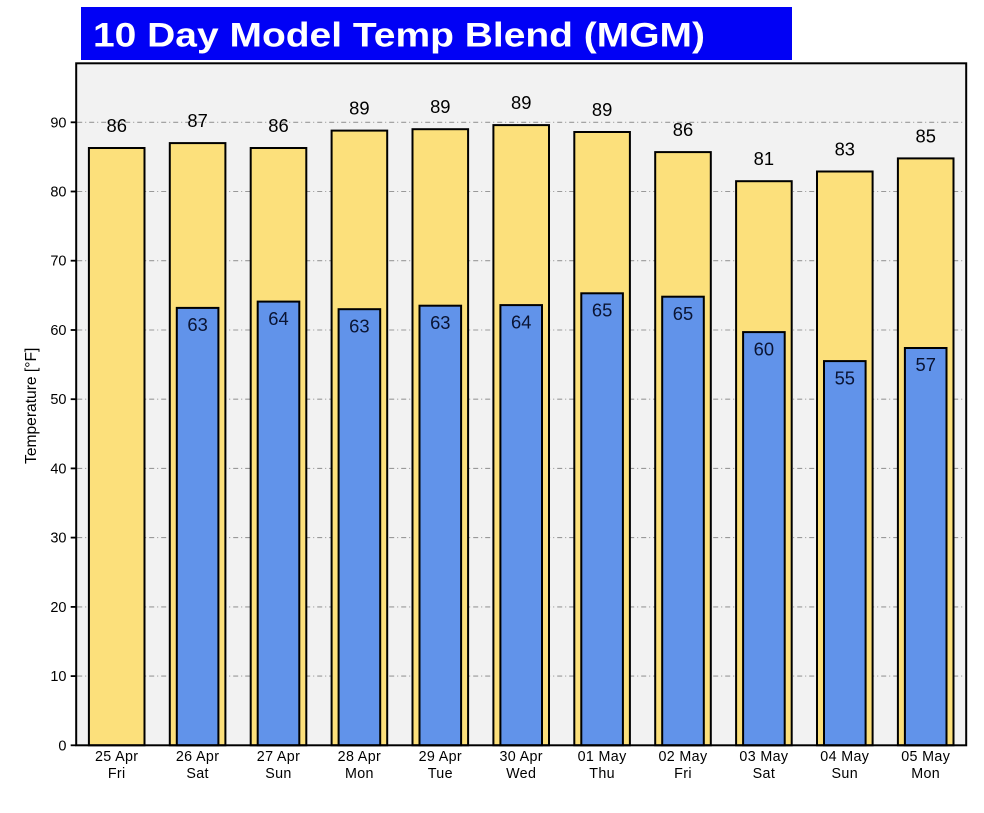 Image resolution: width=984 pixels, height=813 pixels. Describe the element at coordinates (31, 406) in the screenshot. I see `svg-text: Temperature [°F]` at that location.